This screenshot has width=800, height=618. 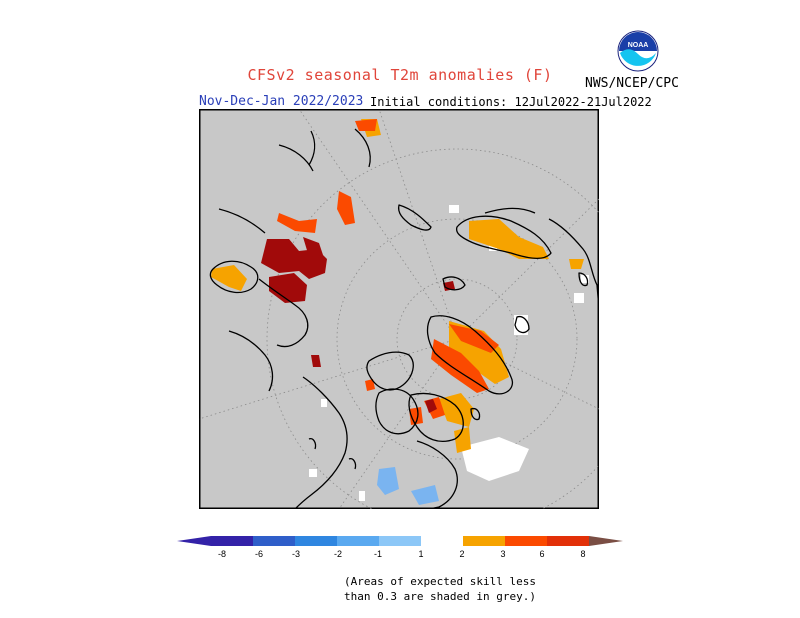 I want to click on forecast-period: Nov-Dec-Jan 2022/2023, so click(x=281, y=101).